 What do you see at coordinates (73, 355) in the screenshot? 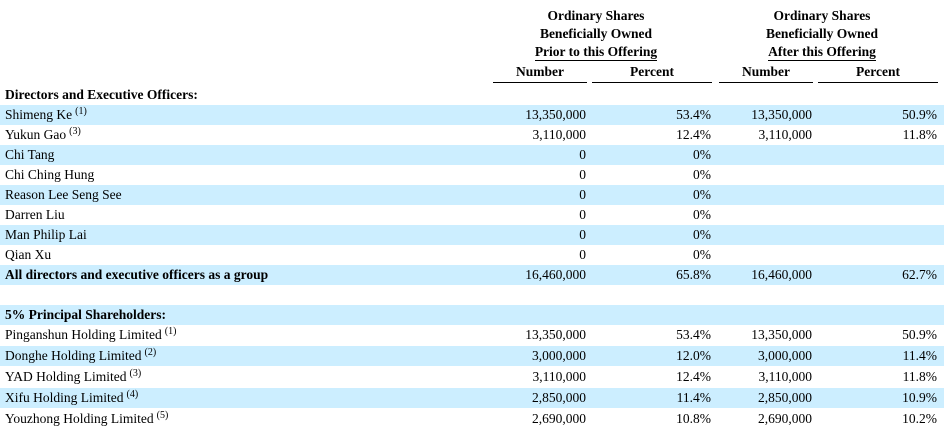
I see `name-text: Donghe Holding Limited` at bounding box center [73, 355].